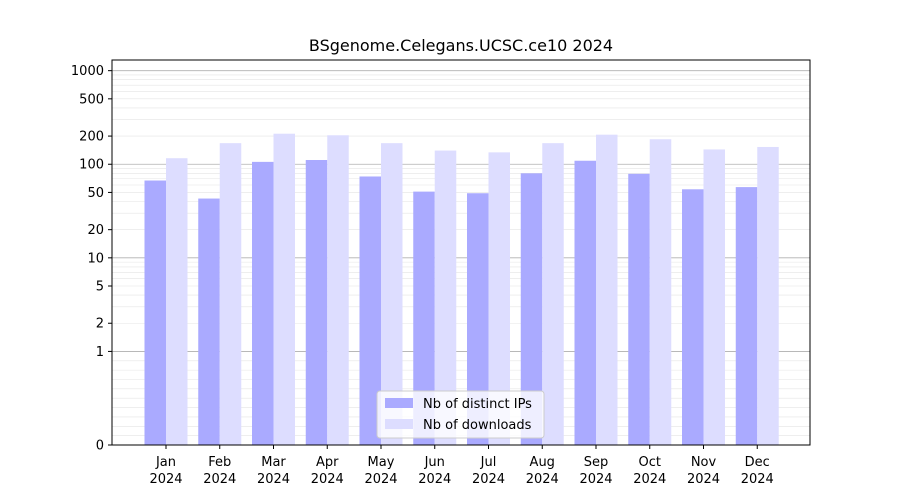  I want to click on y-tick-label: 500, so click(91, 99).